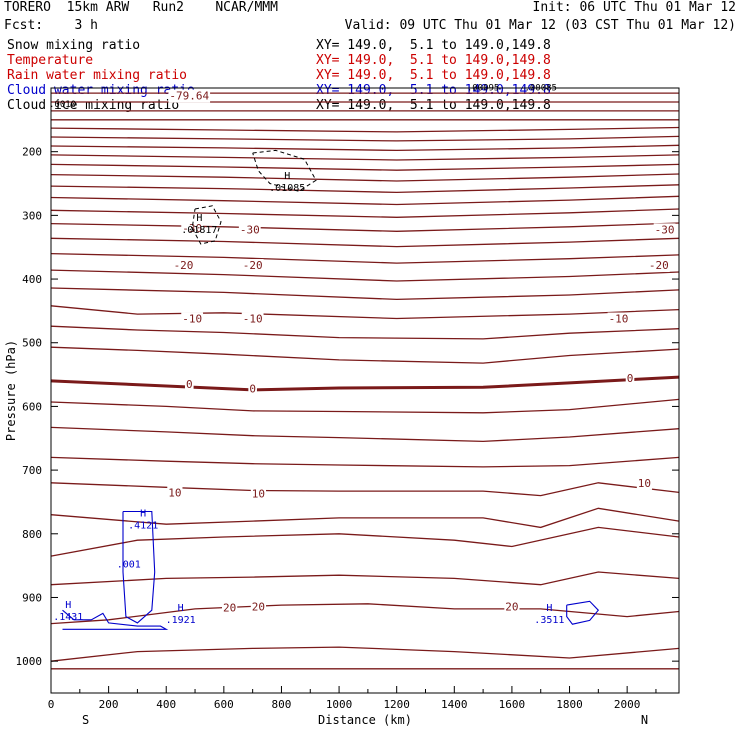 This screenshot has height=740, width=740. What do you see at coordinates (32, 215) in the screenshot?
I see `y-tick-label: 300` at bounding box center [32, 215].